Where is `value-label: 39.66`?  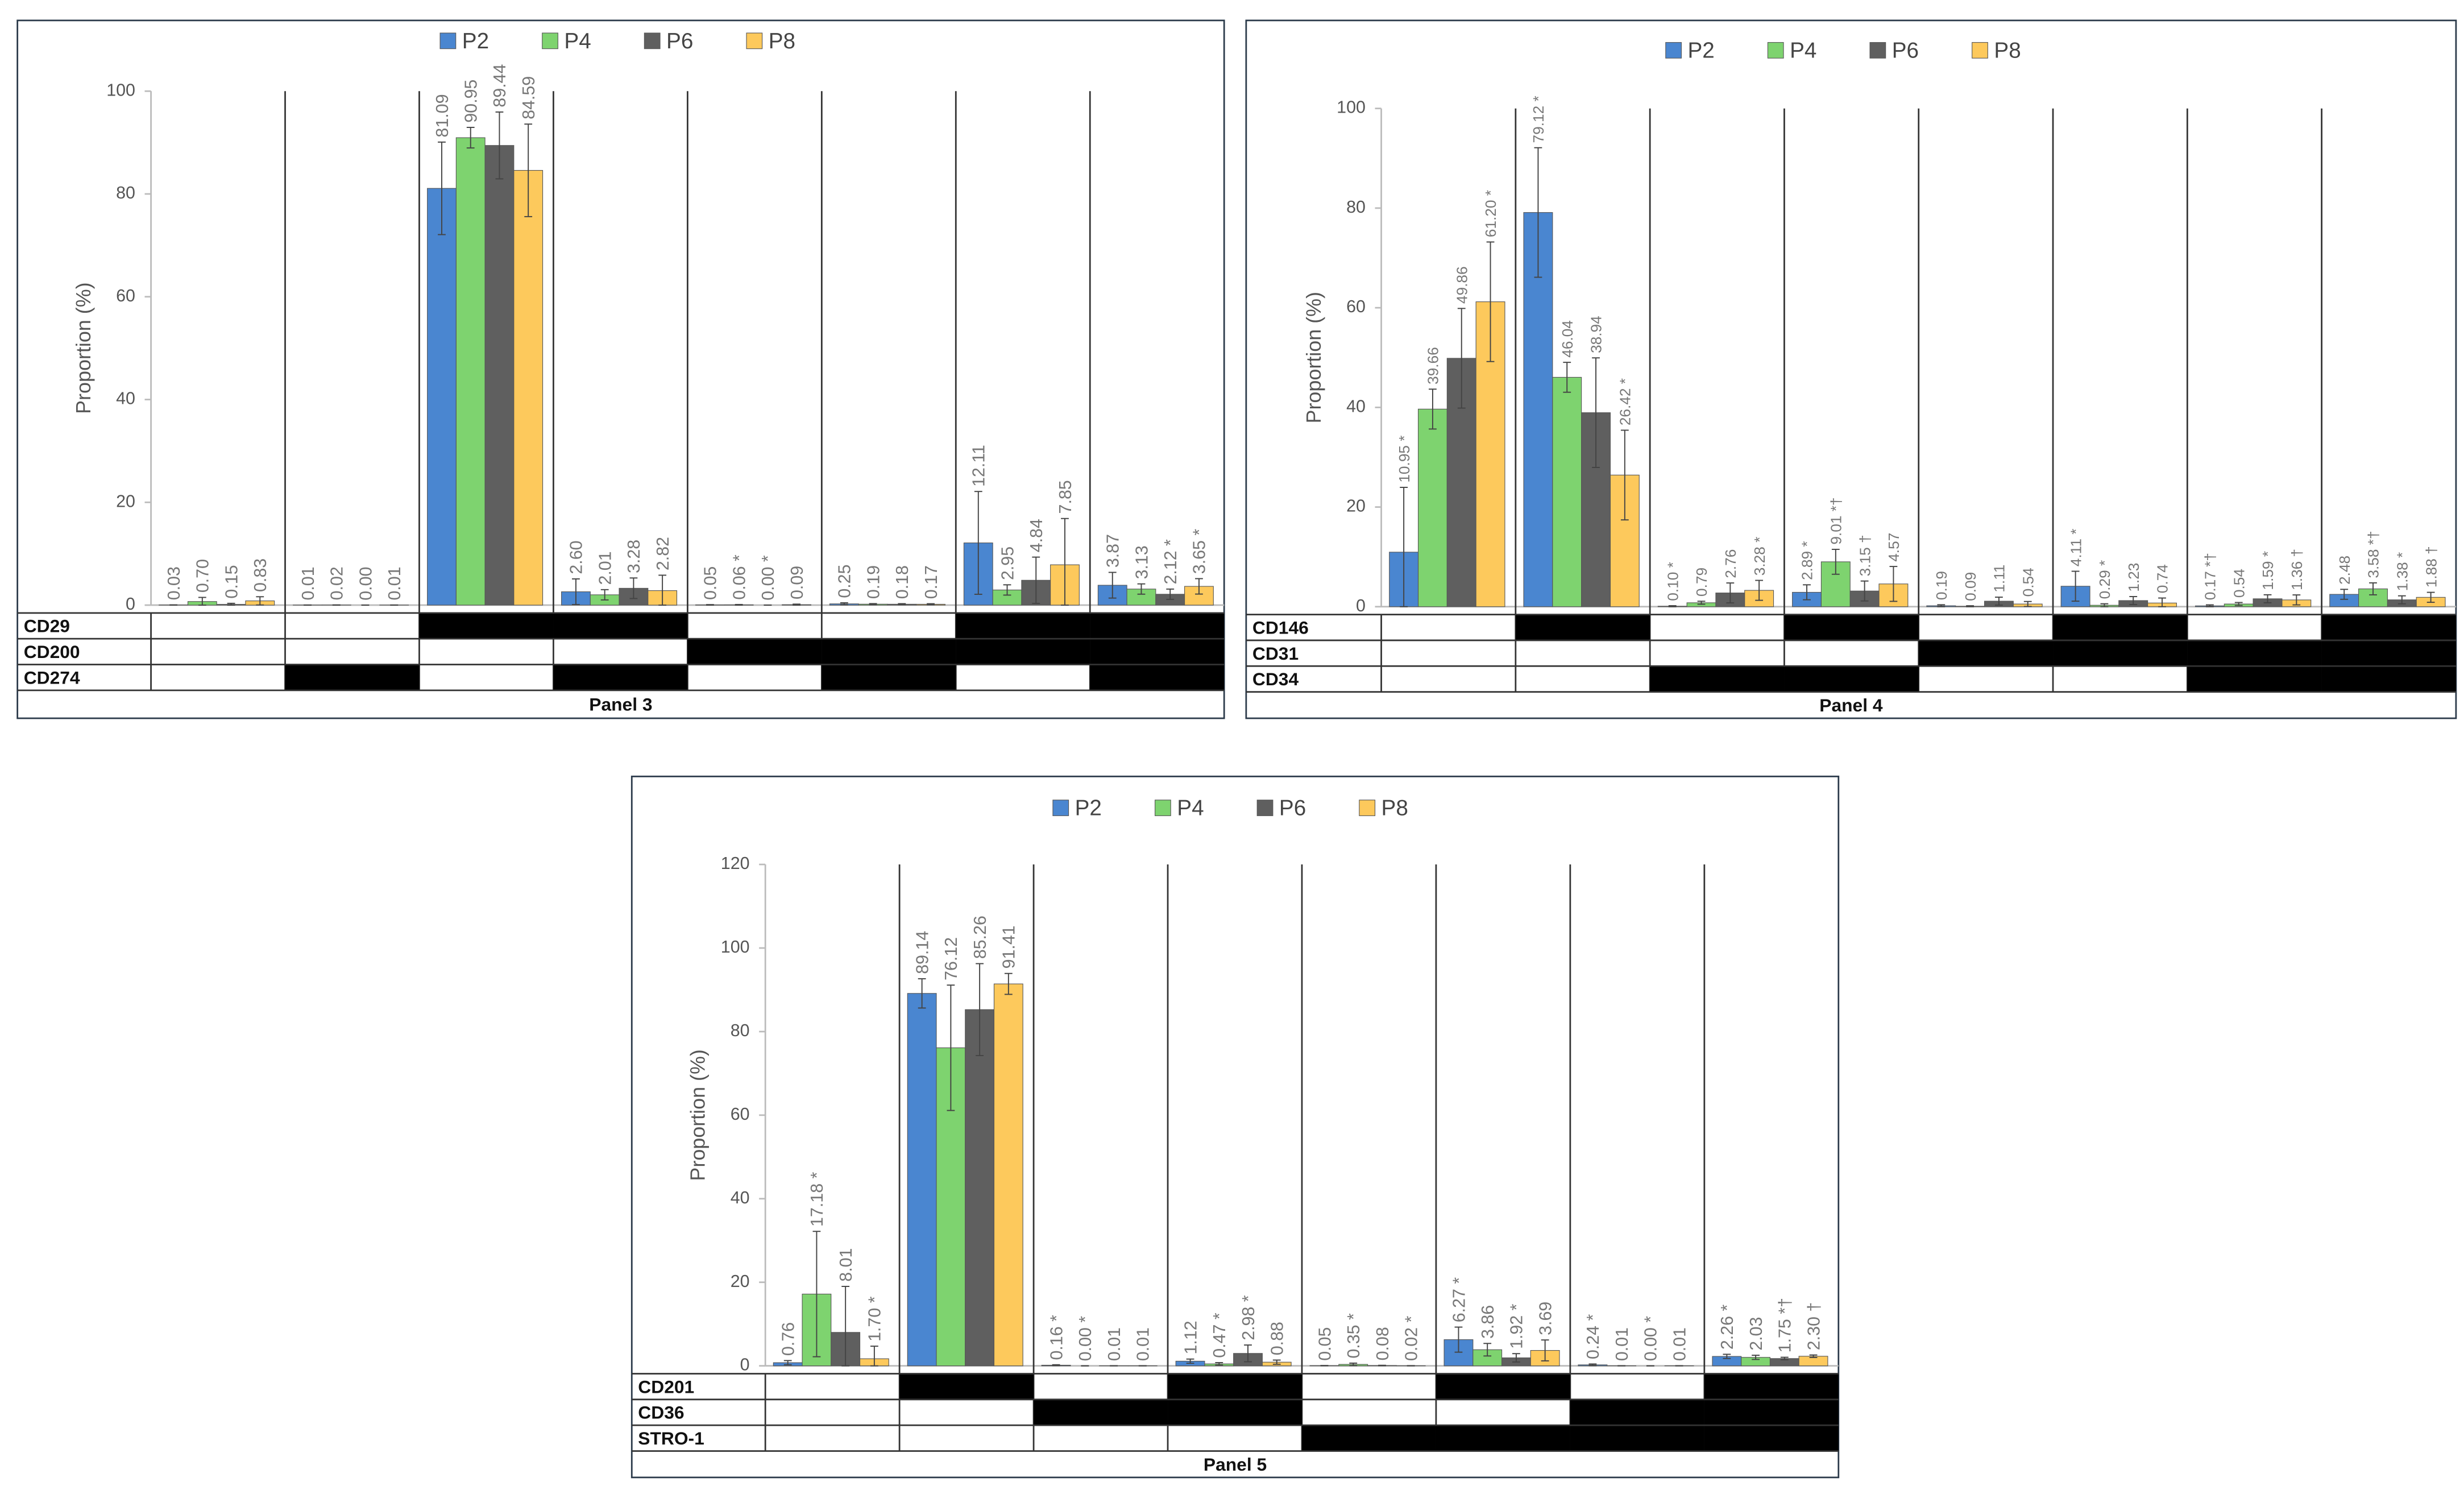 value-label: 39.66 is located at coordinates (1433, 365).